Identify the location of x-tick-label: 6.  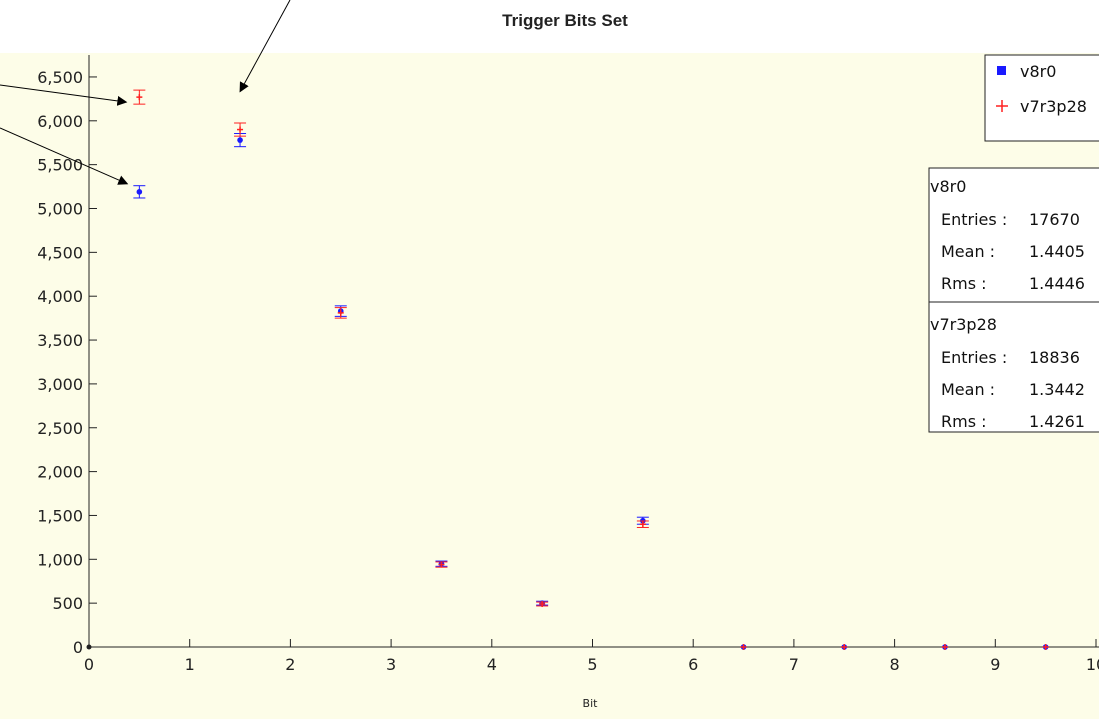
(693, 664).